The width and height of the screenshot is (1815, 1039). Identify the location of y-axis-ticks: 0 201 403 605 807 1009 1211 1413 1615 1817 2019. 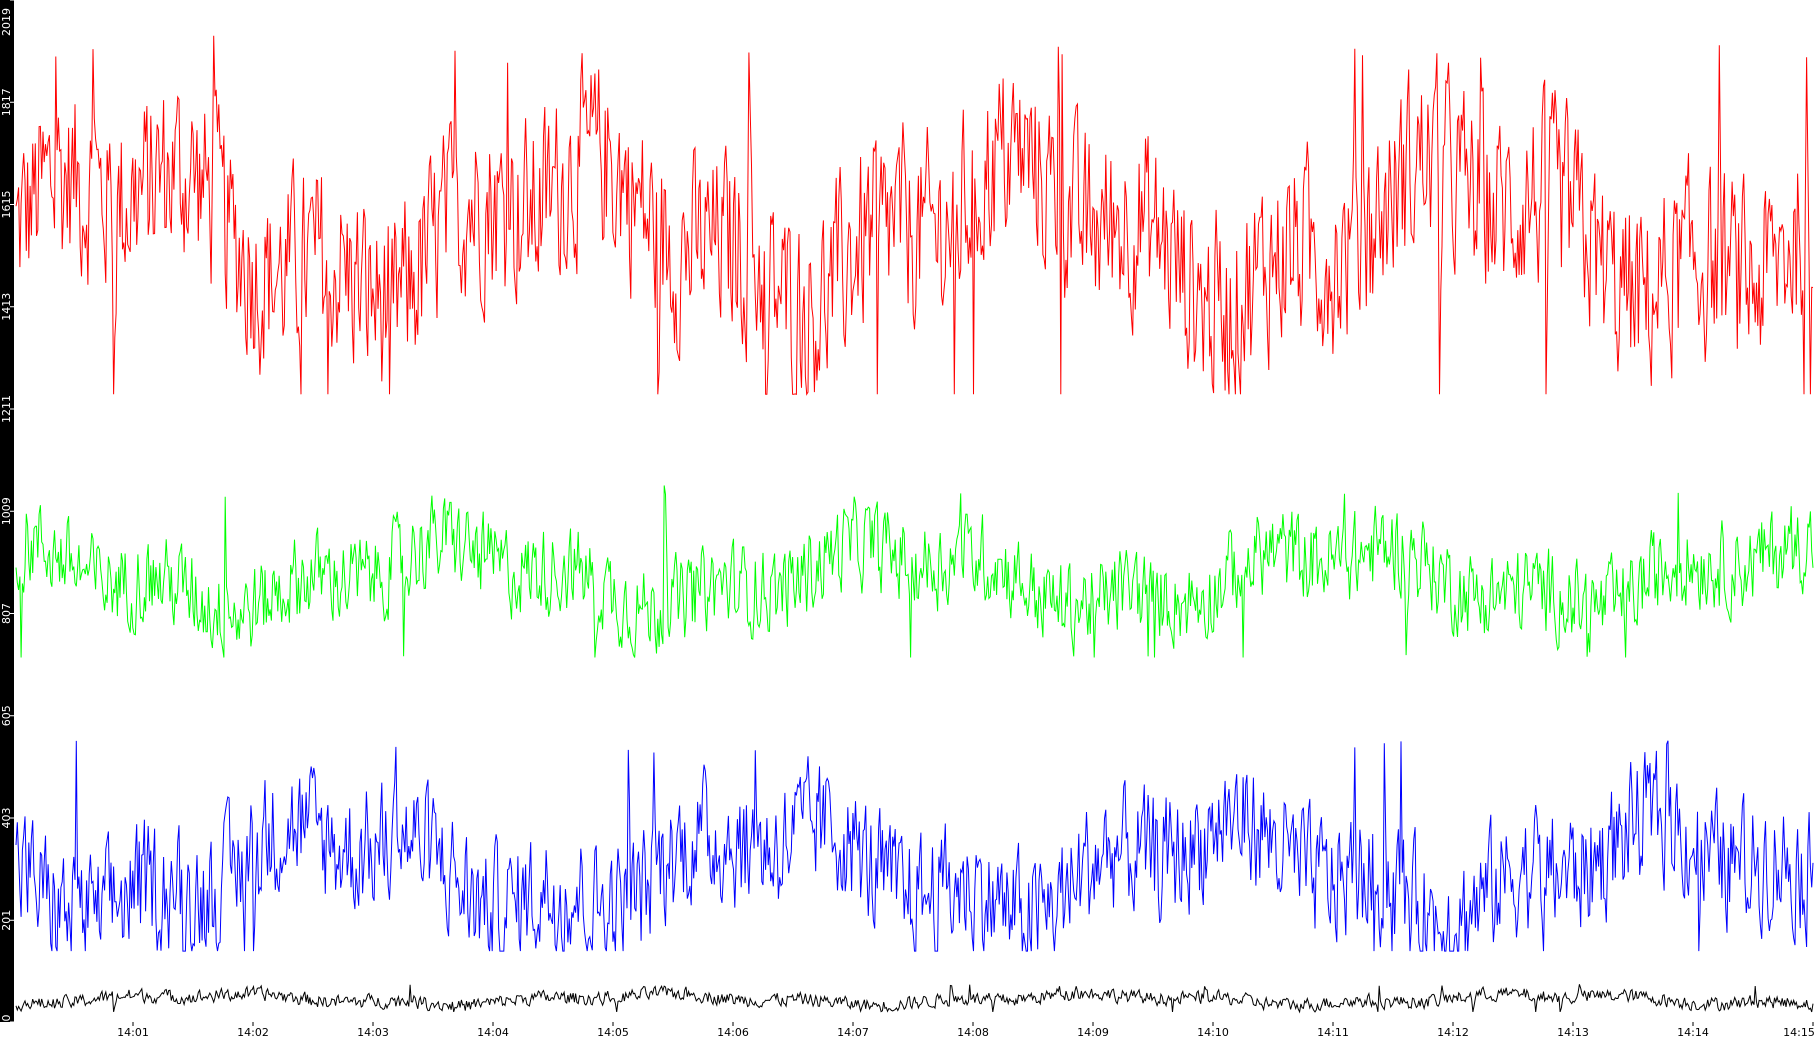
(7, 511).